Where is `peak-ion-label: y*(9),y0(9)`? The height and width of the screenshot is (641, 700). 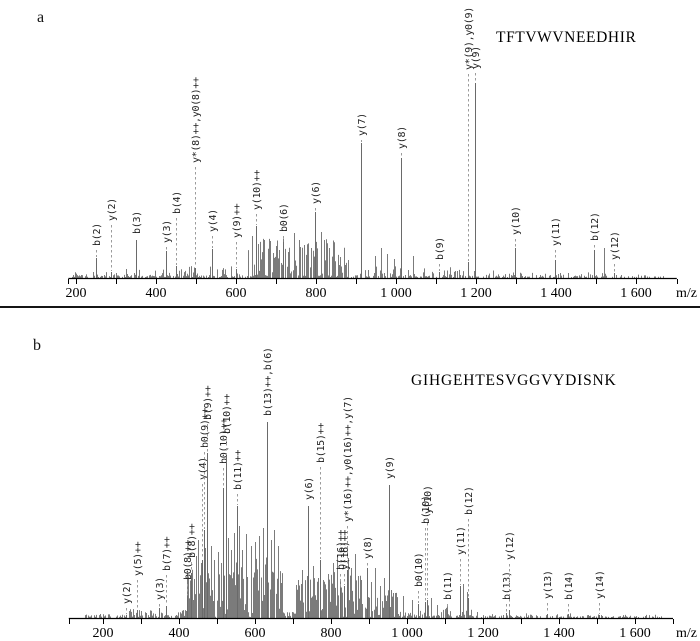 peak-ion-label: y*(9),y0(9) is located at coordinates (469, 38).